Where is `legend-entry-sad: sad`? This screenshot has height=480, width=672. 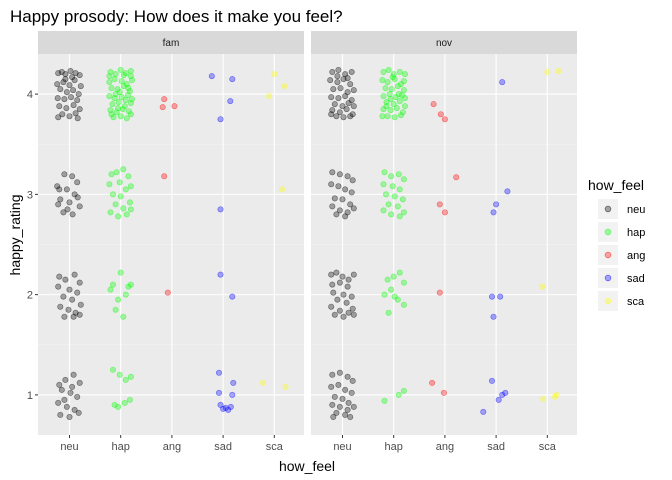 legend-entry-sad: sad is located at coordinates (621, 278).